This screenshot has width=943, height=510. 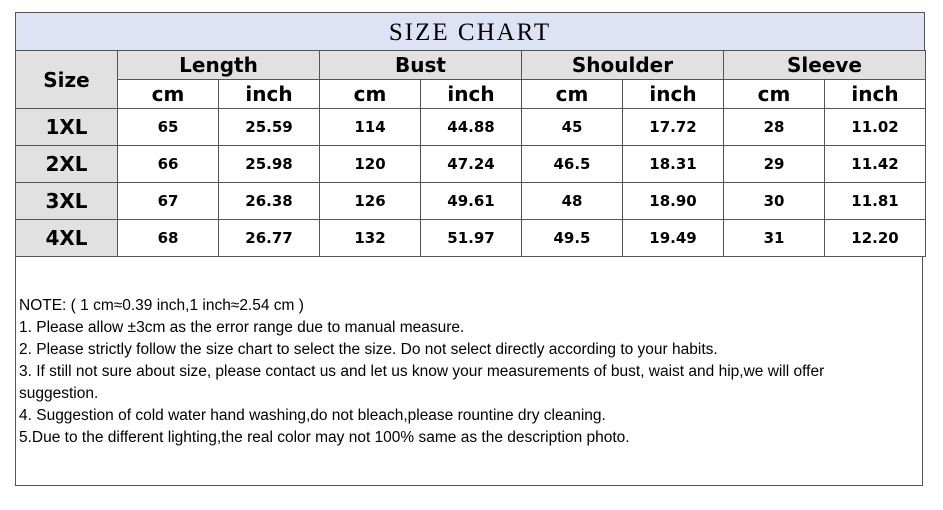 What do you see at coordinates (774, 238) in the screenshot?
I see `value-cell: 31` at bounding box center [774, 238].